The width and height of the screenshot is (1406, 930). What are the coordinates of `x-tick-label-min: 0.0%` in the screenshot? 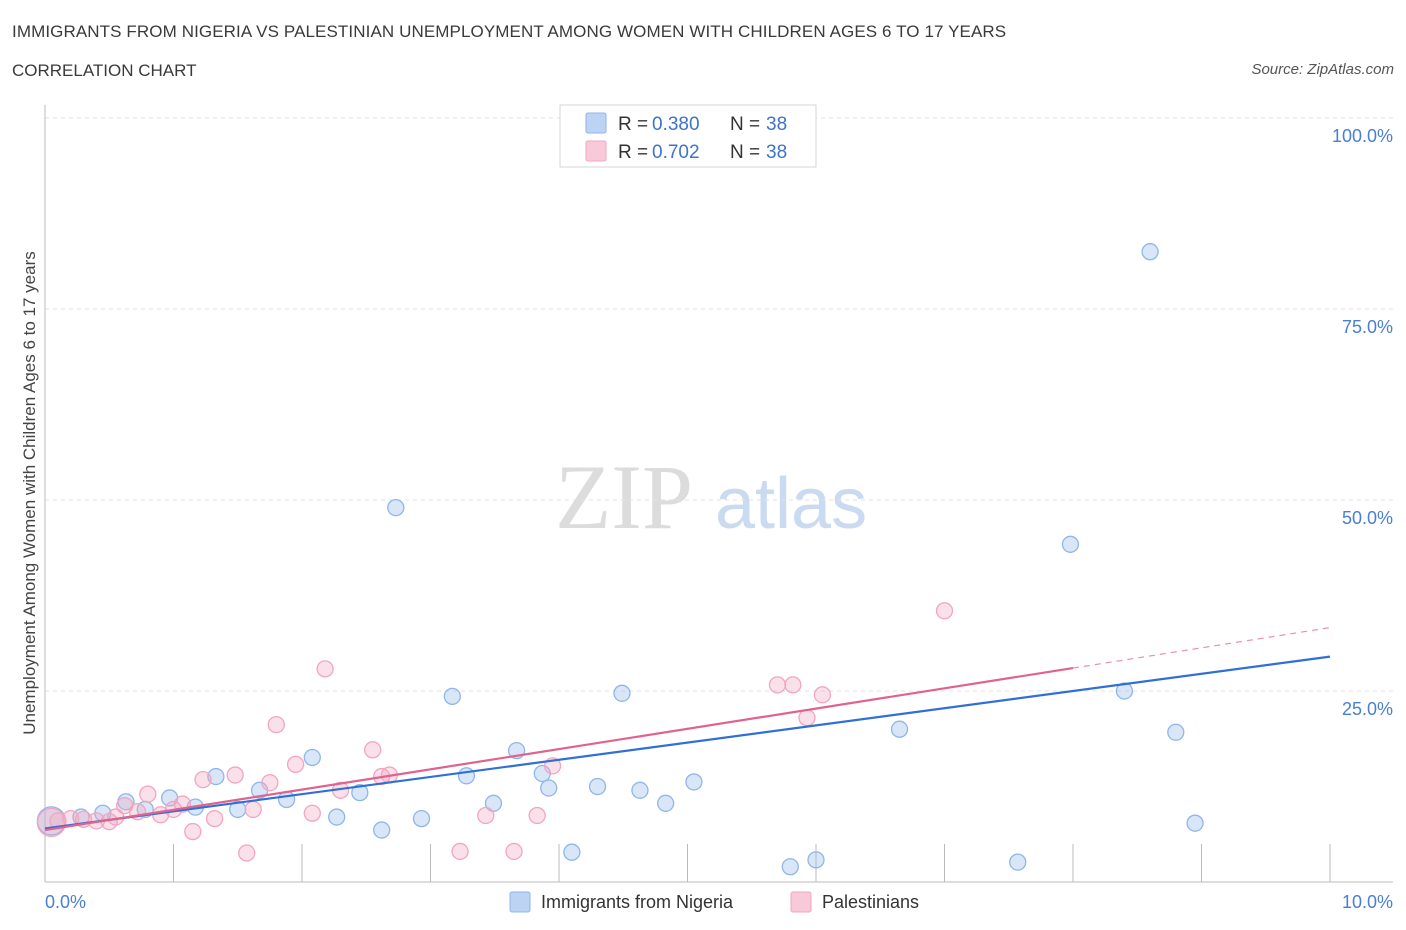 It's located at (65, 902).